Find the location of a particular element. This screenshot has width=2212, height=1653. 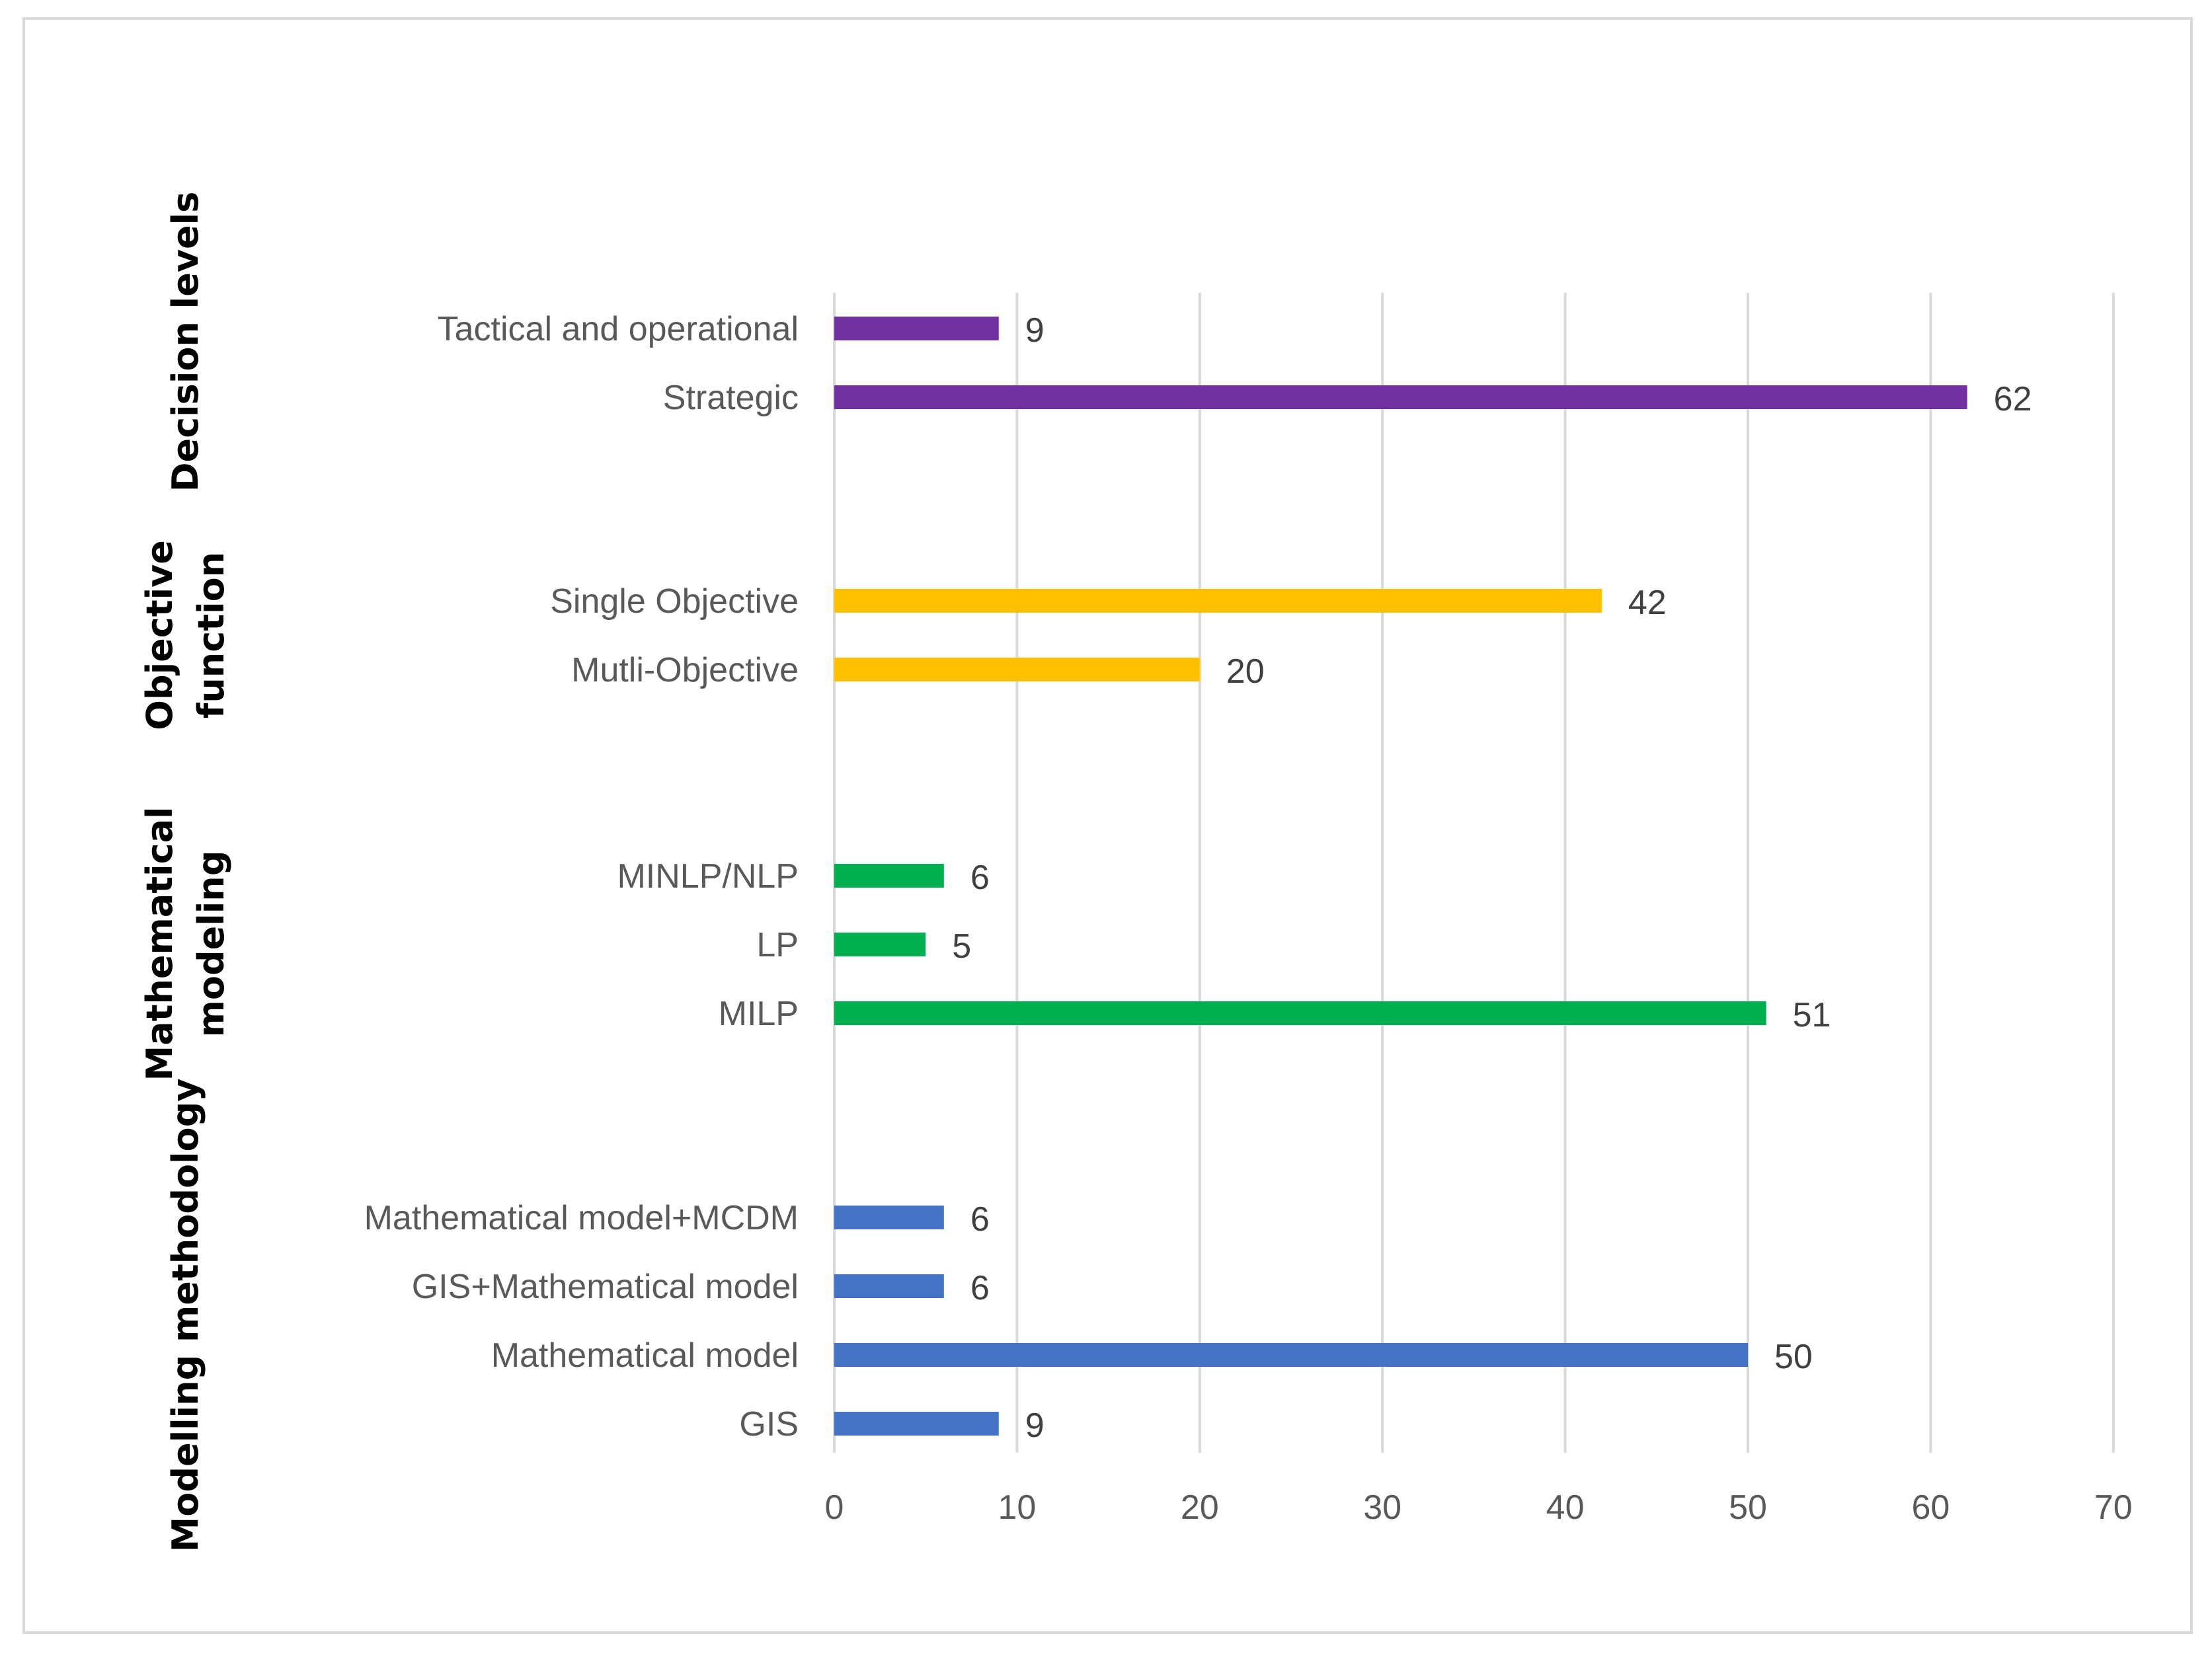

category-label: GIS is located at coordinates (769, 1424).